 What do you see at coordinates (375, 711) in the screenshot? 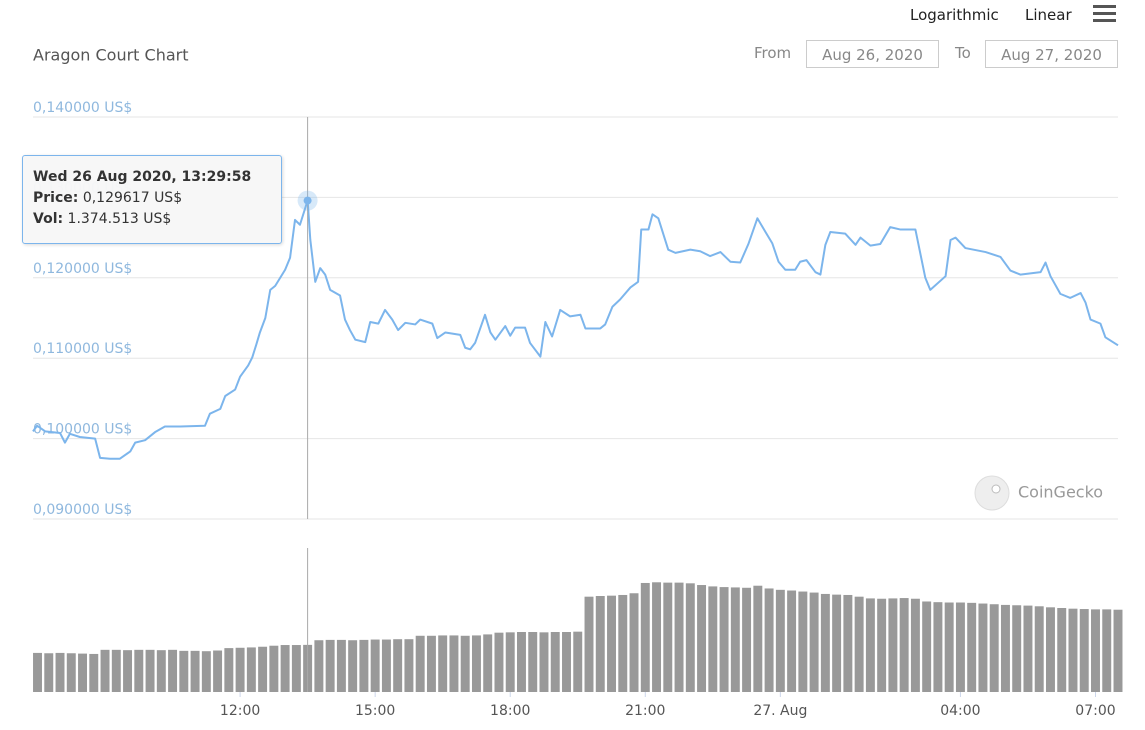
I see `x-tick-label: 15:00` at bounding box center [375, 711].